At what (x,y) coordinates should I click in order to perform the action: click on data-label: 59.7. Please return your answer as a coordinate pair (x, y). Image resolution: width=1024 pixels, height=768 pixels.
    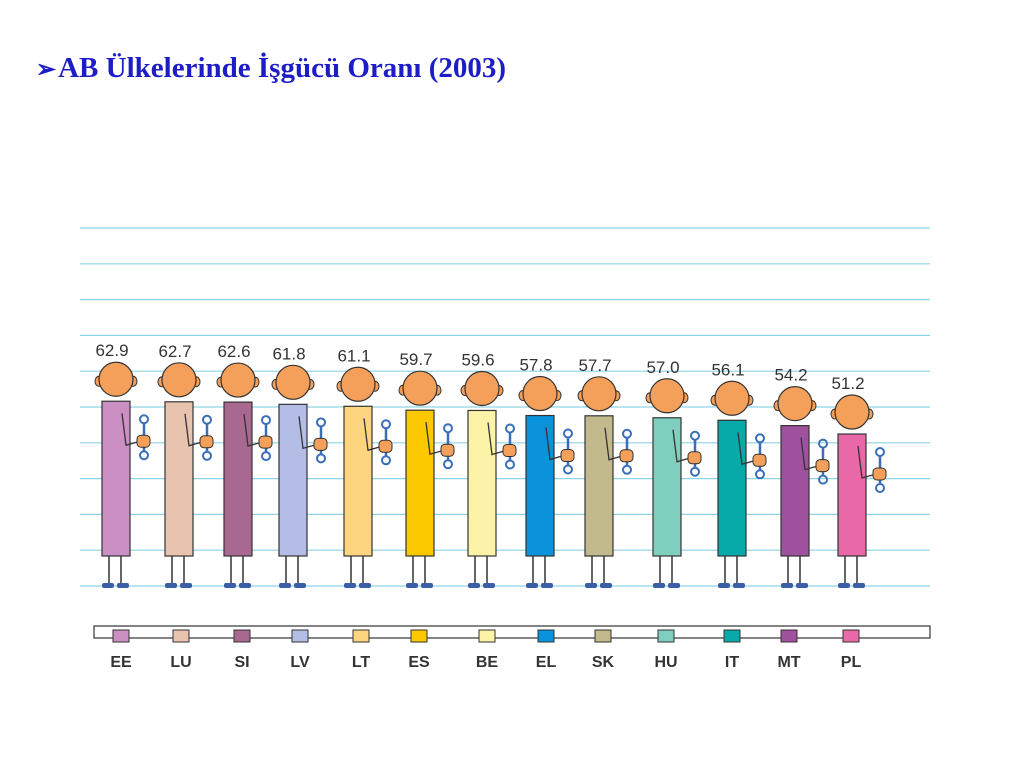
    Looking at the image, I should click on (415, 359).